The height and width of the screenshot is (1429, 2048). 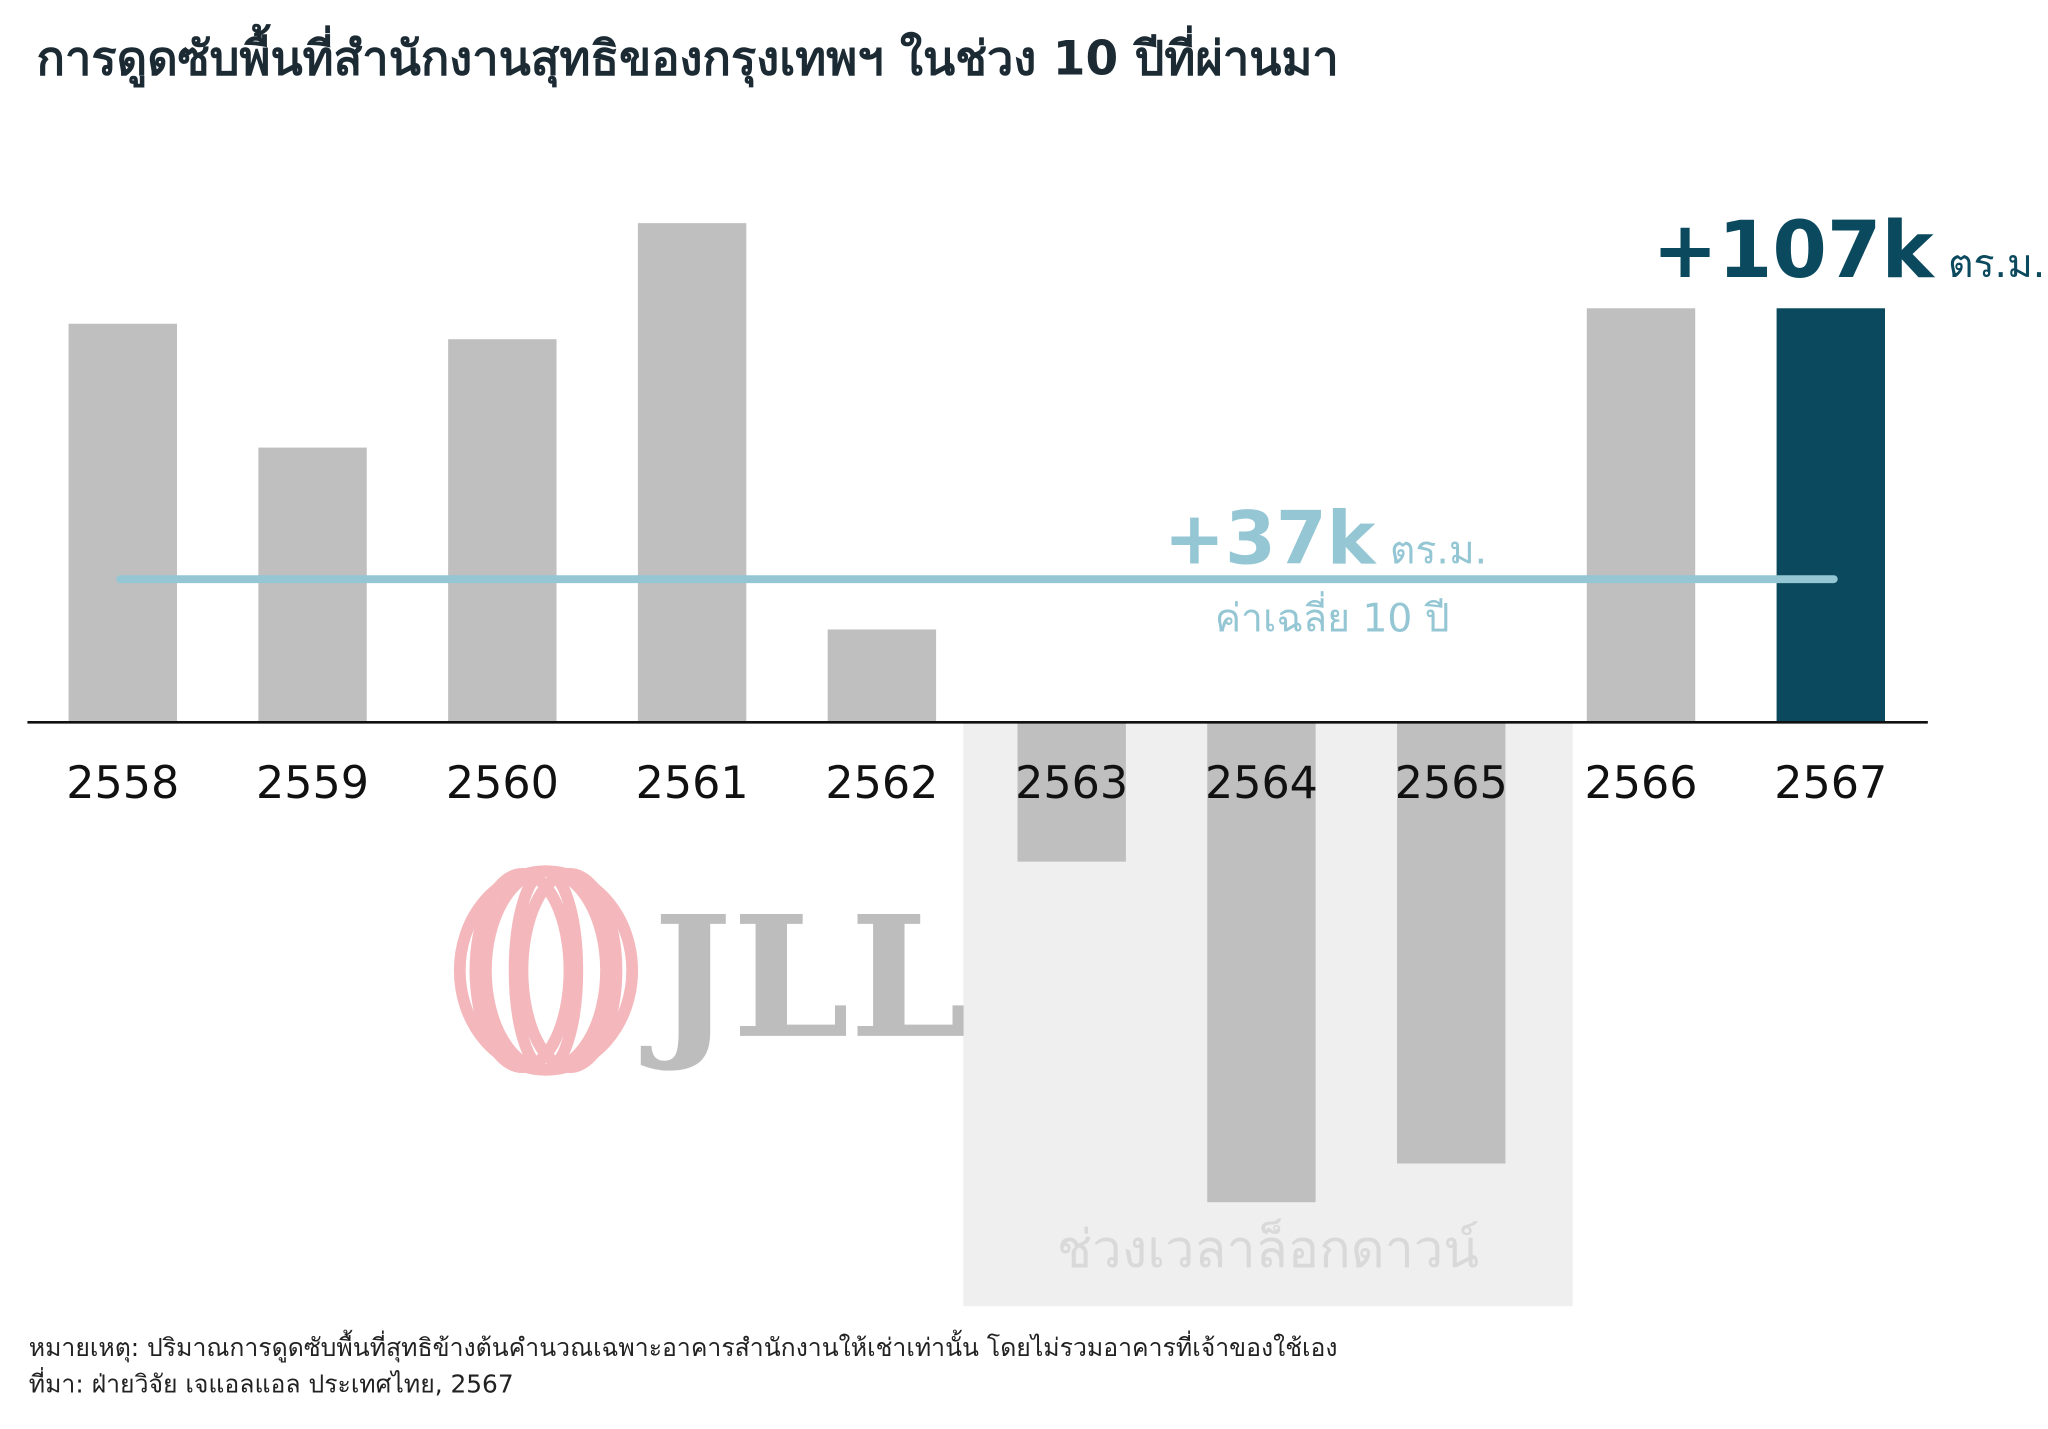 I want to click on highlight-label: +107k ตร.ม., so click(x=1848, y=250).